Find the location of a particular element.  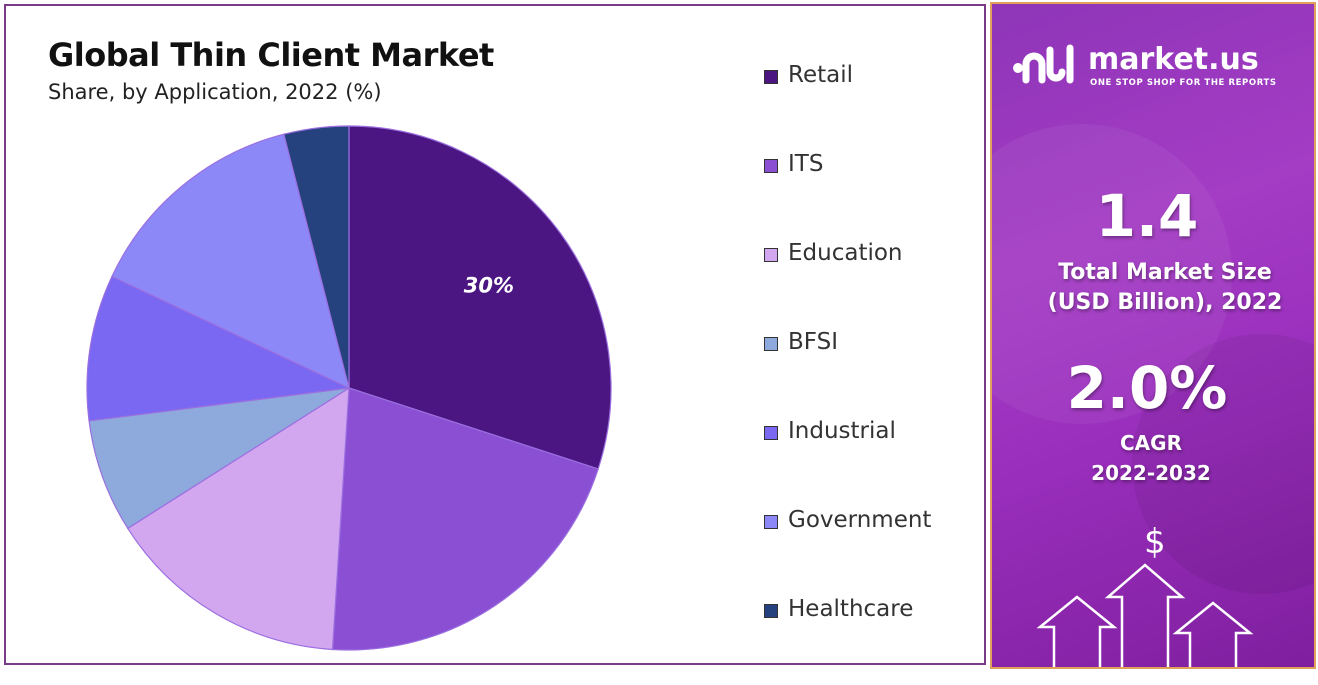

cagr-label: CAGR 2022-2032 is located at coordinates (1153, 458).